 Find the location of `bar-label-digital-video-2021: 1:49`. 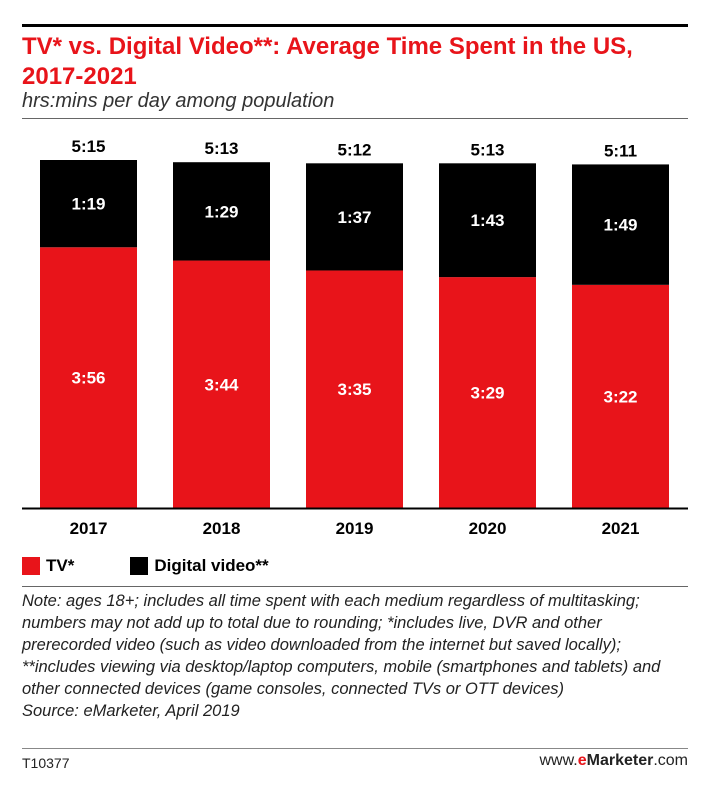

bar-label-digital-video-2021: 1:49 is located at coordinates (620, 225).